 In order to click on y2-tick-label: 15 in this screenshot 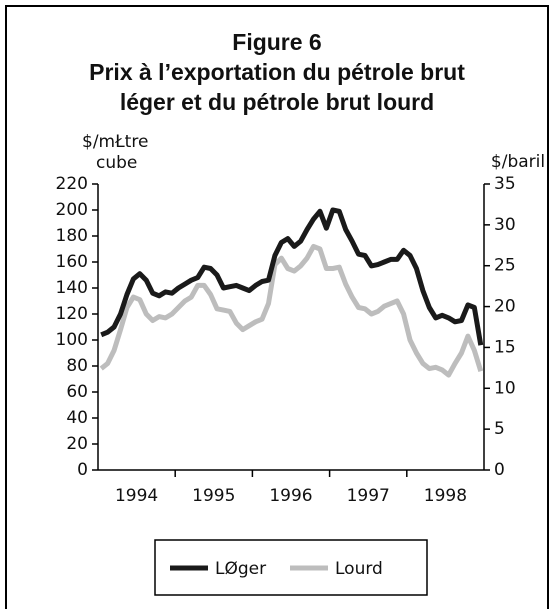, I will do `click(505, 347)`.